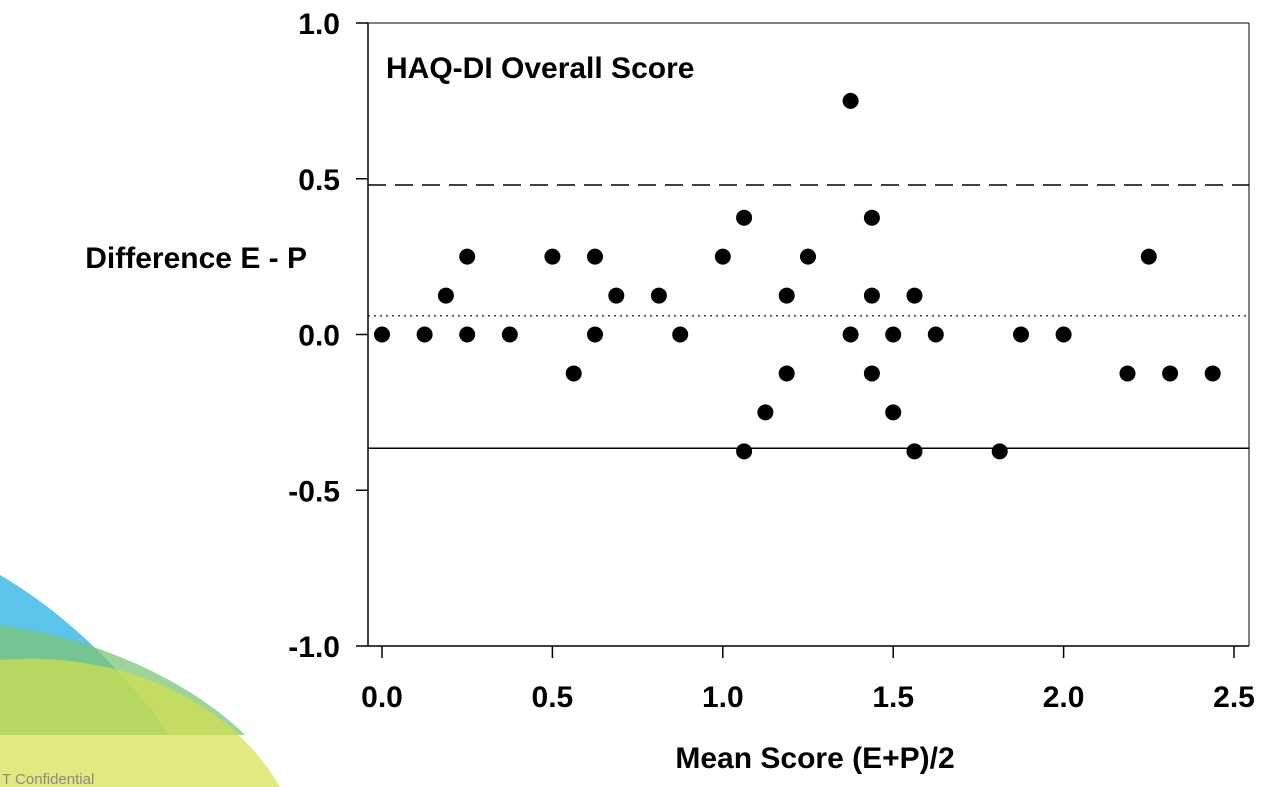 Image resolution: width=1264 pixels, height=787 pixels. I want to click on y-axis-ticks: 1.0 0.5 0.0 -0.5 -1.0, so click(328, 336).